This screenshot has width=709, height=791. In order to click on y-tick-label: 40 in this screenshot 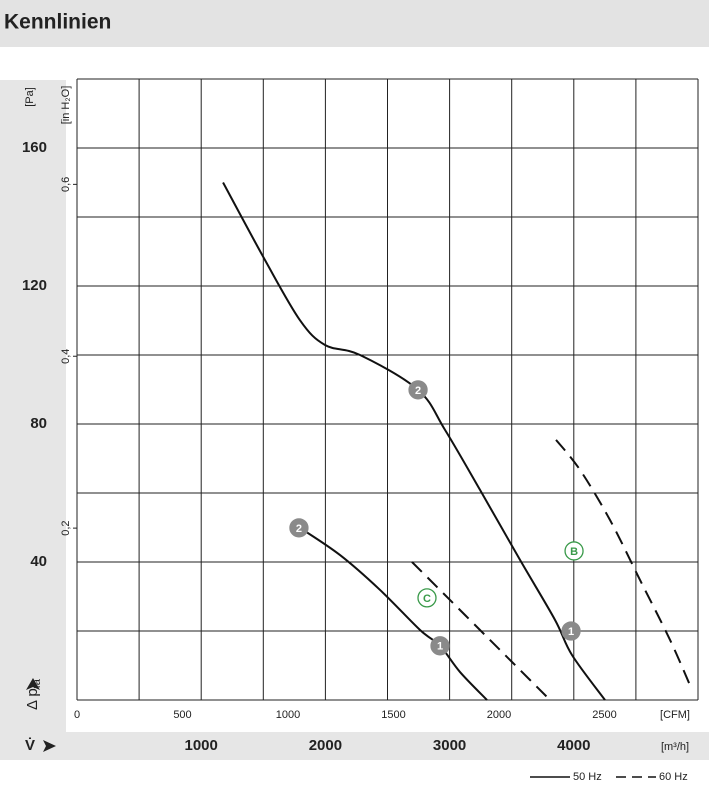, I will do `click(38, 561)`.